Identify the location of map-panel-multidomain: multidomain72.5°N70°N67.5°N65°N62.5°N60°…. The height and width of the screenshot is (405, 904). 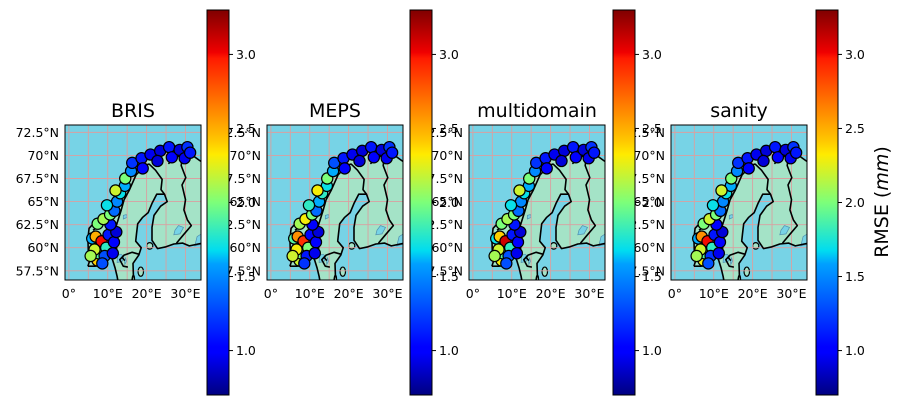
(513, 200).